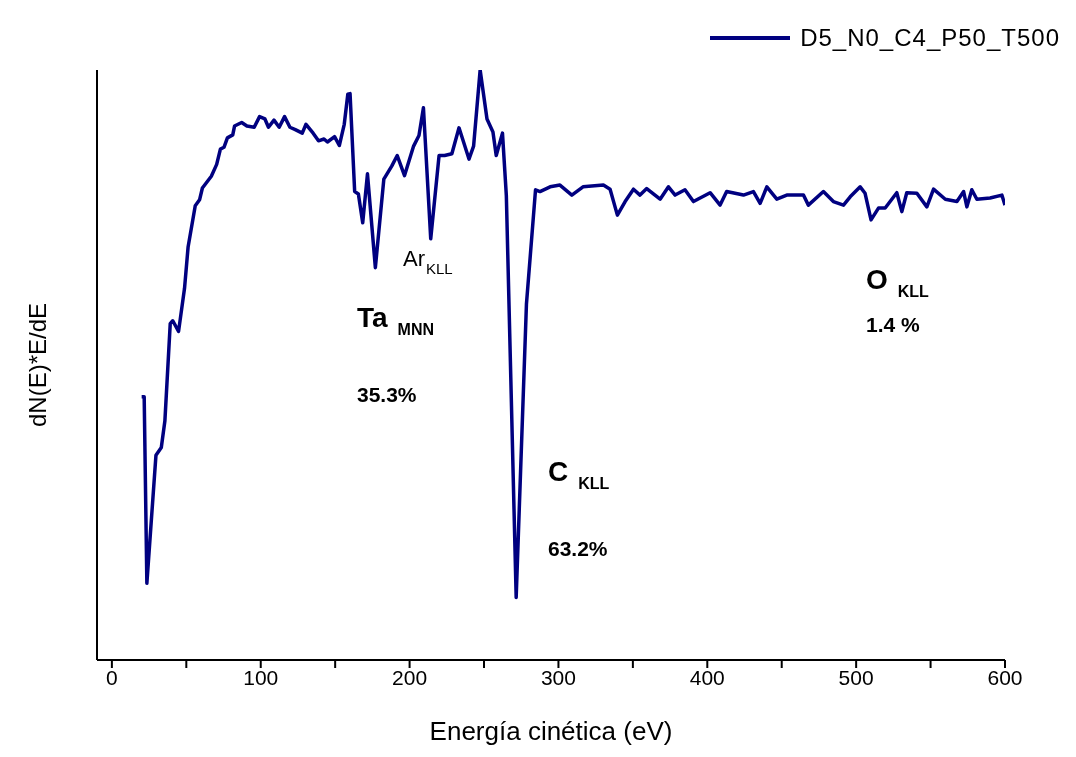 The width and height of the screenshot is (1076, 757). I want to click on annotation: Ta$_{MNN}$, so click(396, 320).